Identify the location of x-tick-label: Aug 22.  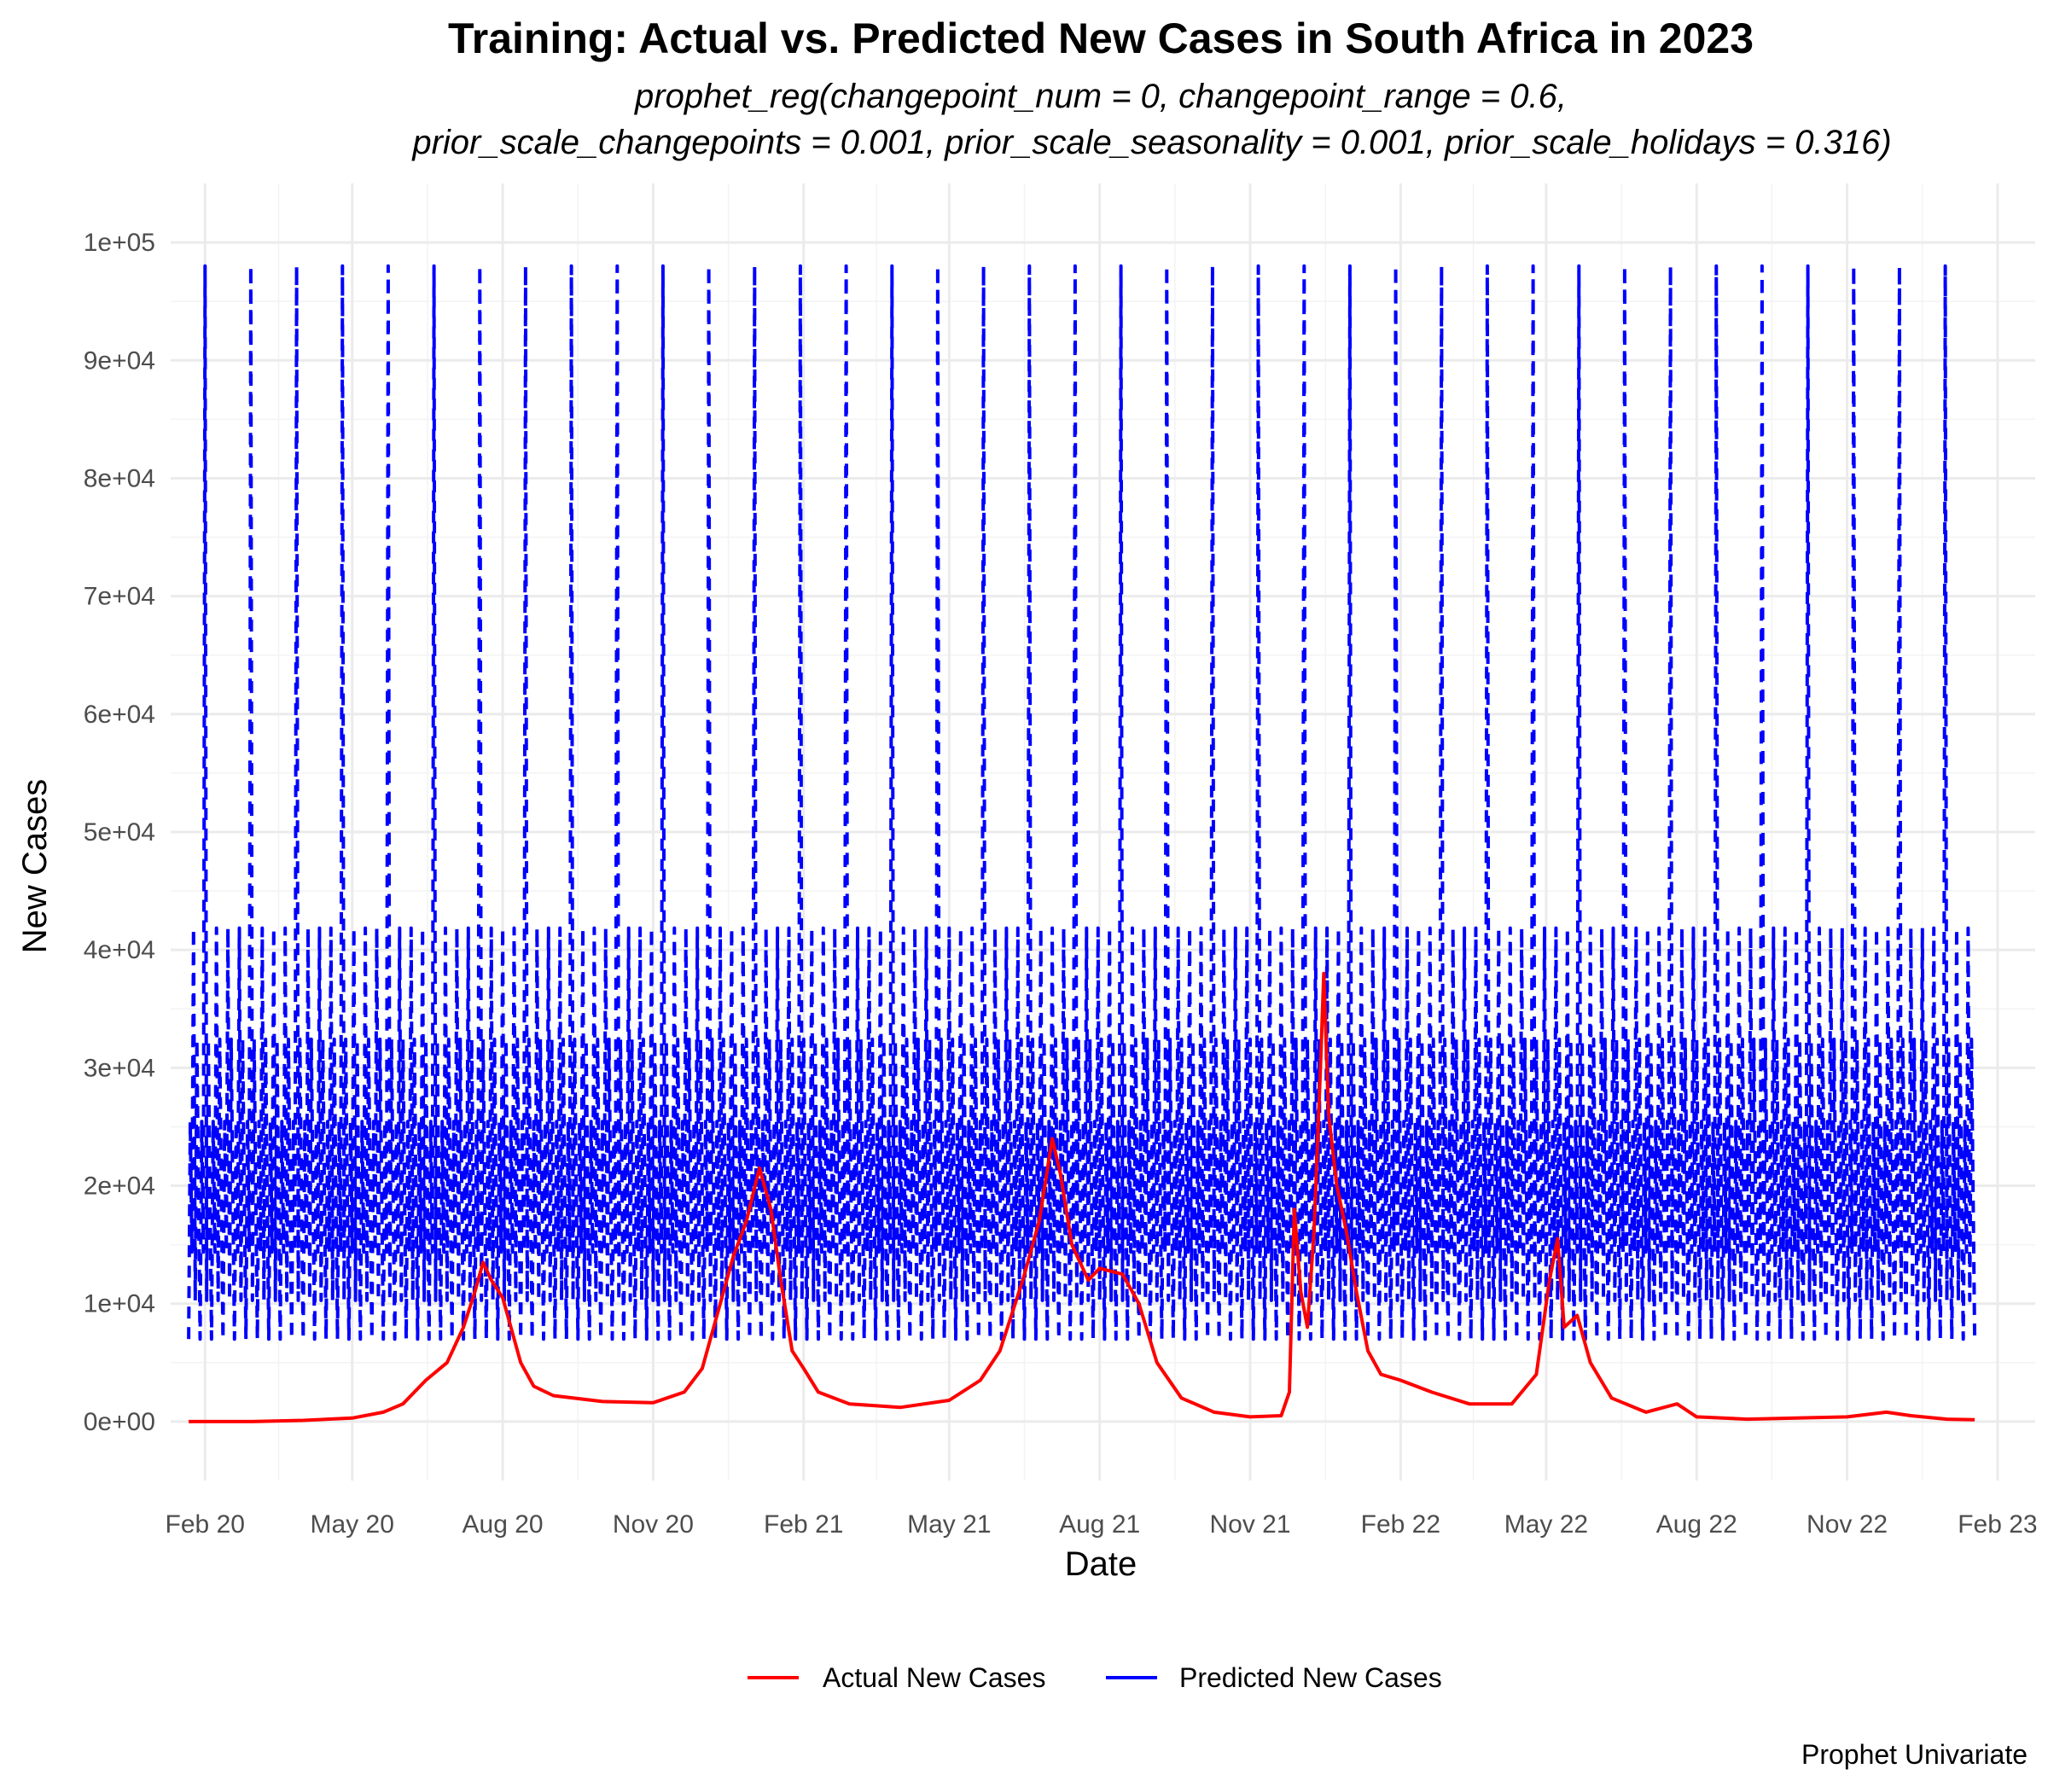
(1696, 1524).